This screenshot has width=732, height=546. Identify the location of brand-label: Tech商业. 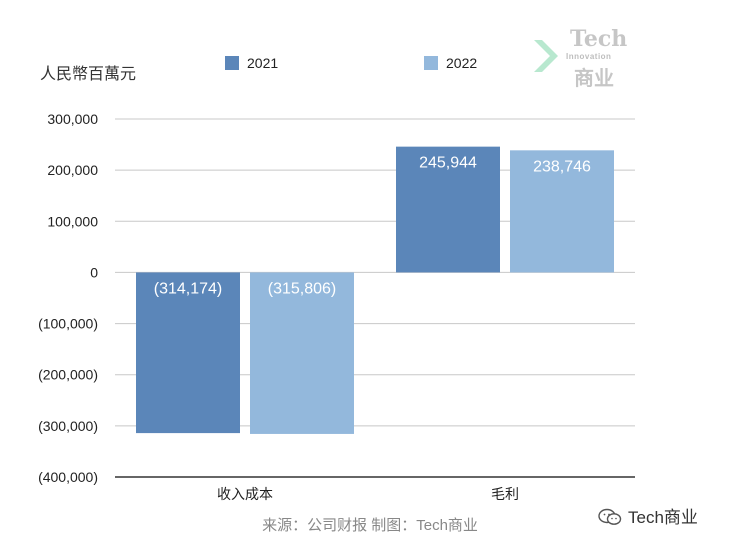
(648, 515).